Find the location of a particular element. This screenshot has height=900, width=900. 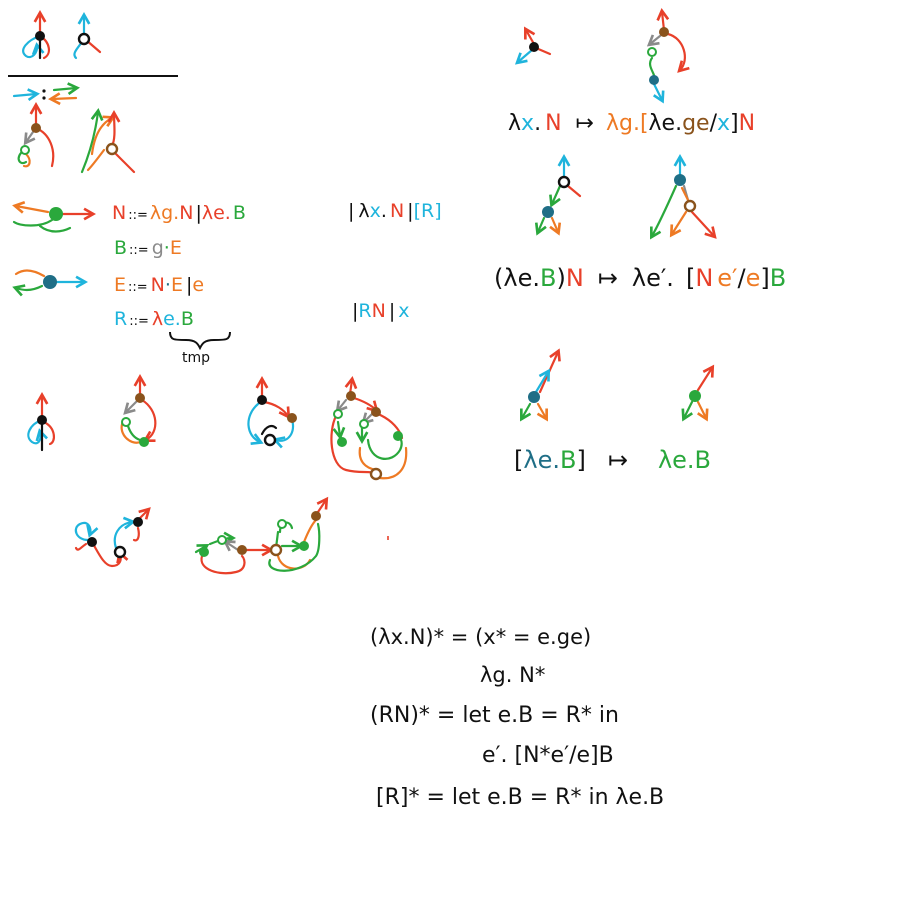

grammar-n-p1: λg. is located at coordinates (164, 213).